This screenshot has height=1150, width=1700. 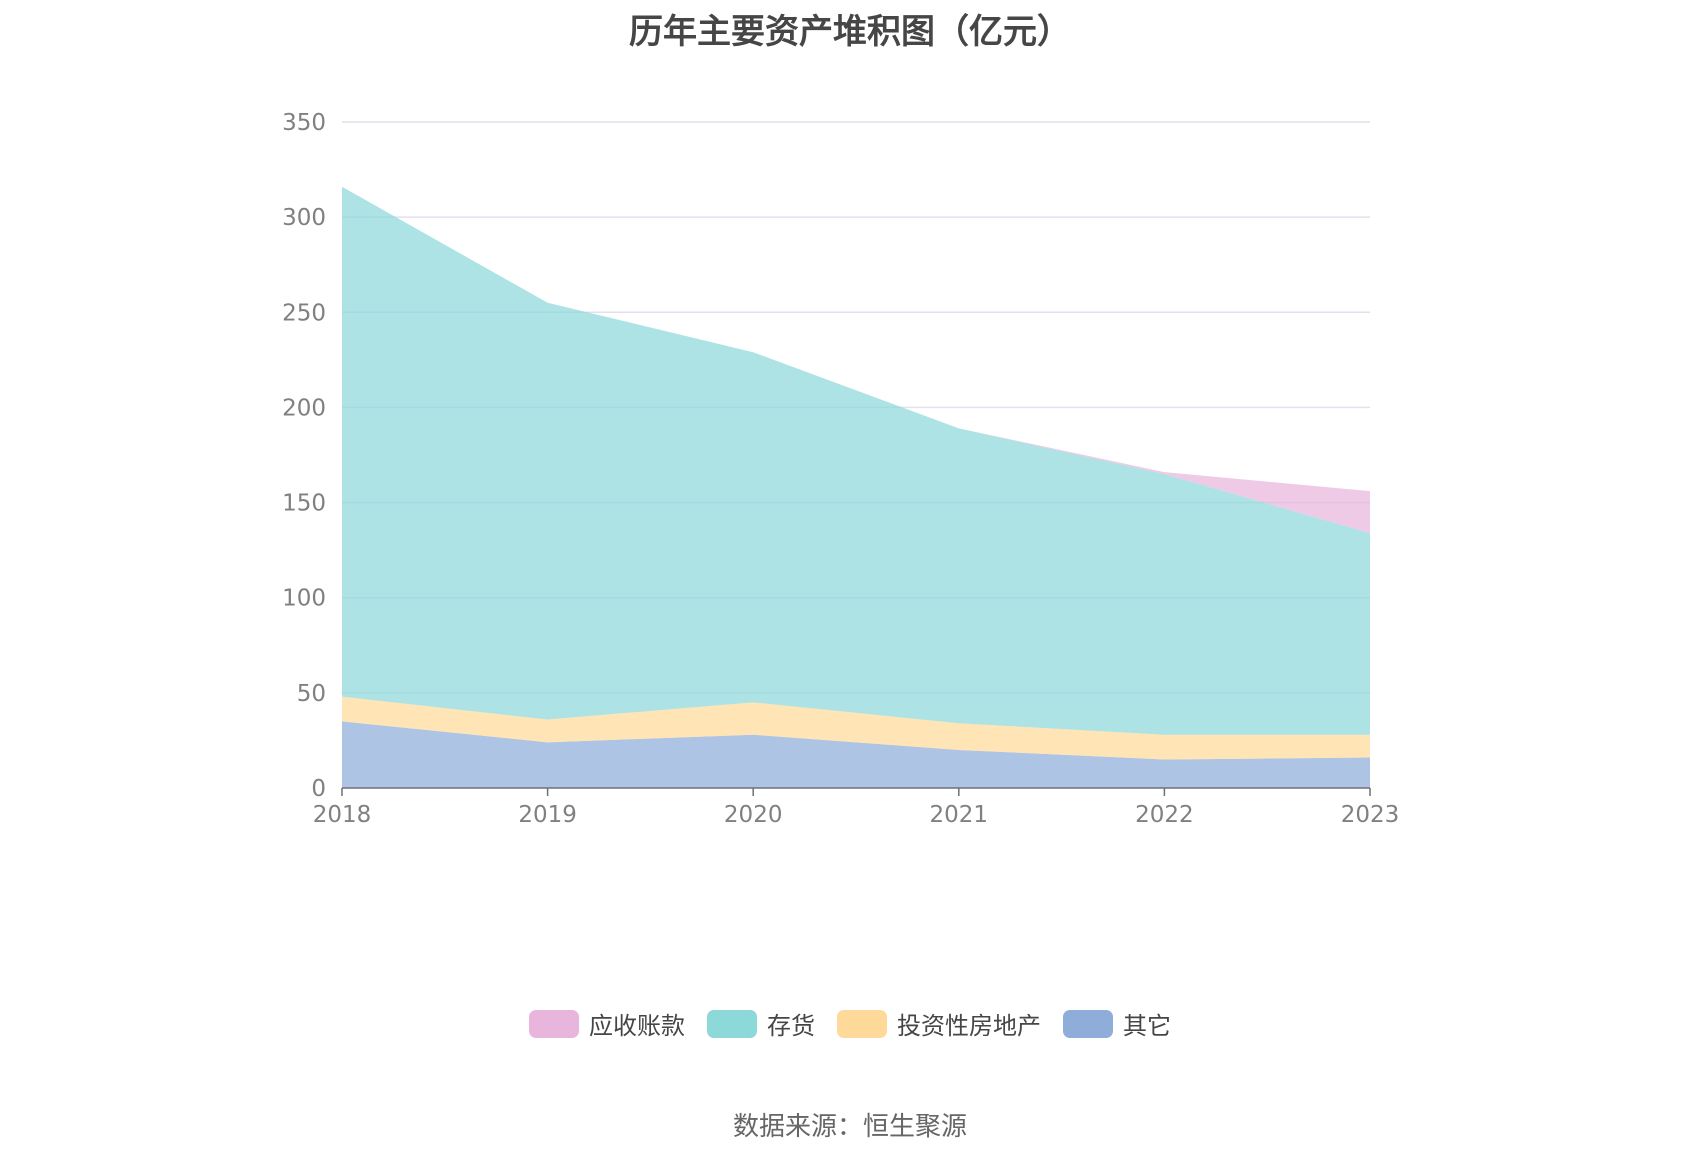 I want to click on area-其它, so click(x=856, y=754).